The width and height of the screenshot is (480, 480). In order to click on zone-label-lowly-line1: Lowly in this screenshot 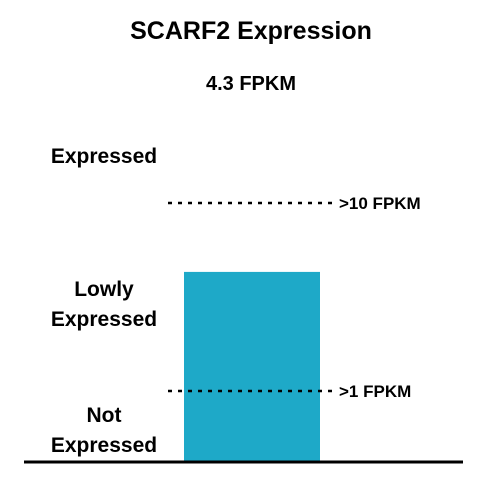, I will do `click(104, 289)`.